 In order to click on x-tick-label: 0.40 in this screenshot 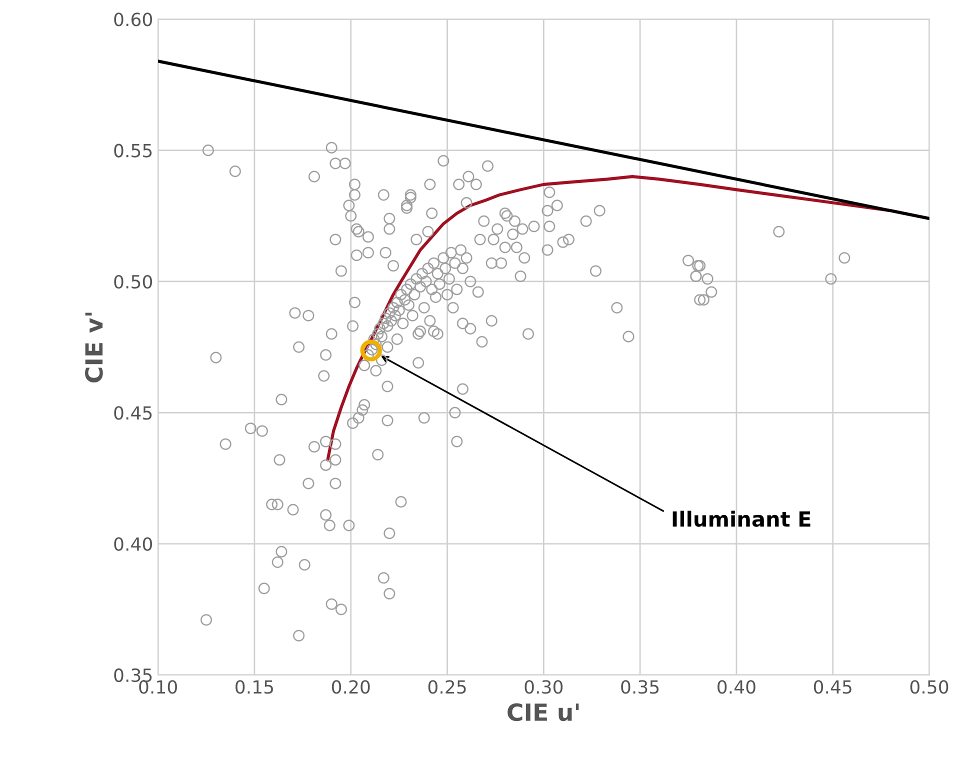, I will do `click(737, 687)`.